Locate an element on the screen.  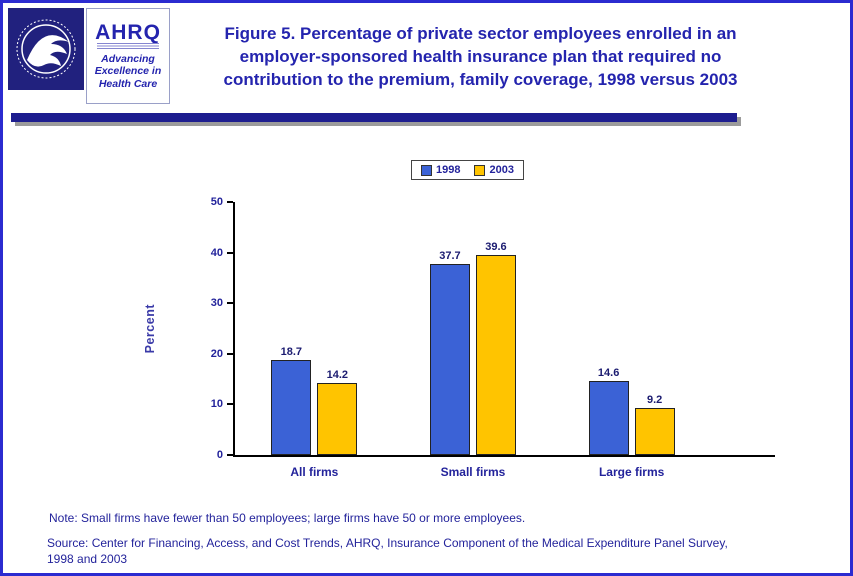
ahrq-logo: AHRQ Advancing Excellence in Health Care is located at coordinates (128, 56).